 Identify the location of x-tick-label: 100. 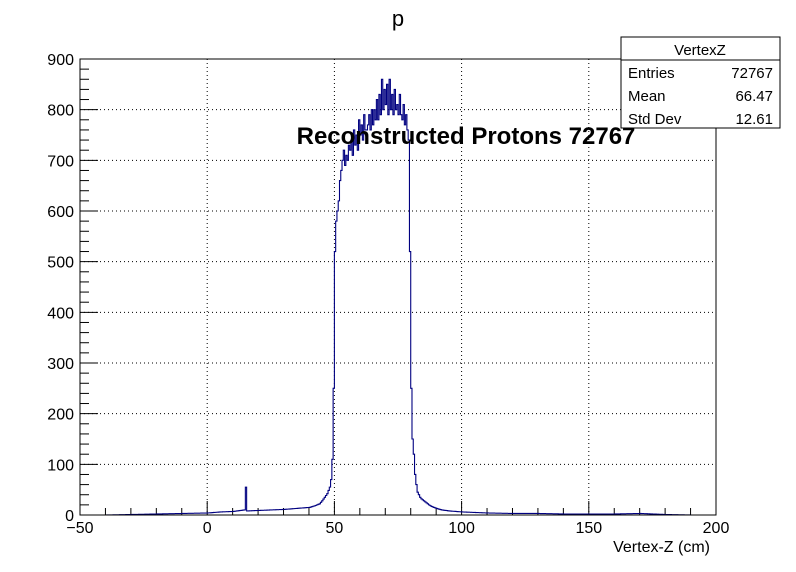
(461, 528).